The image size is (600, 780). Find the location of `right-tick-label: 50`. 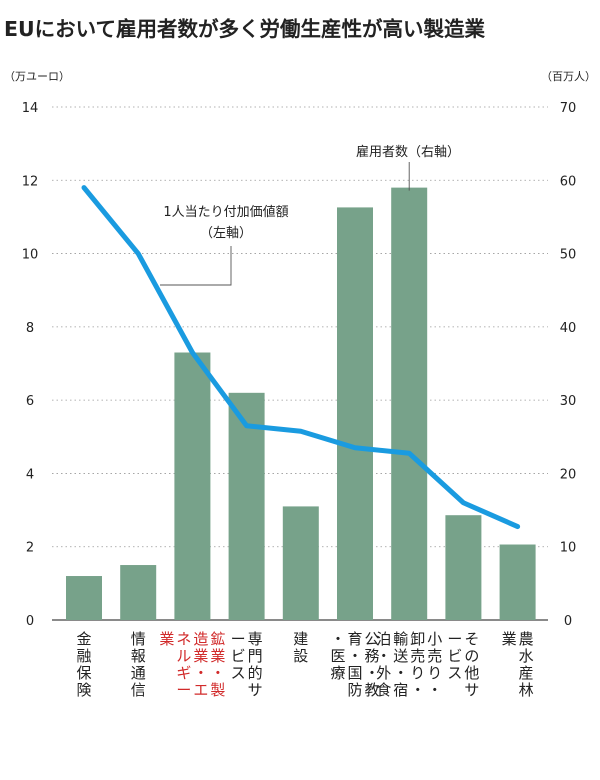

right-tick-label: 50 is located at coordinates (568, 255).